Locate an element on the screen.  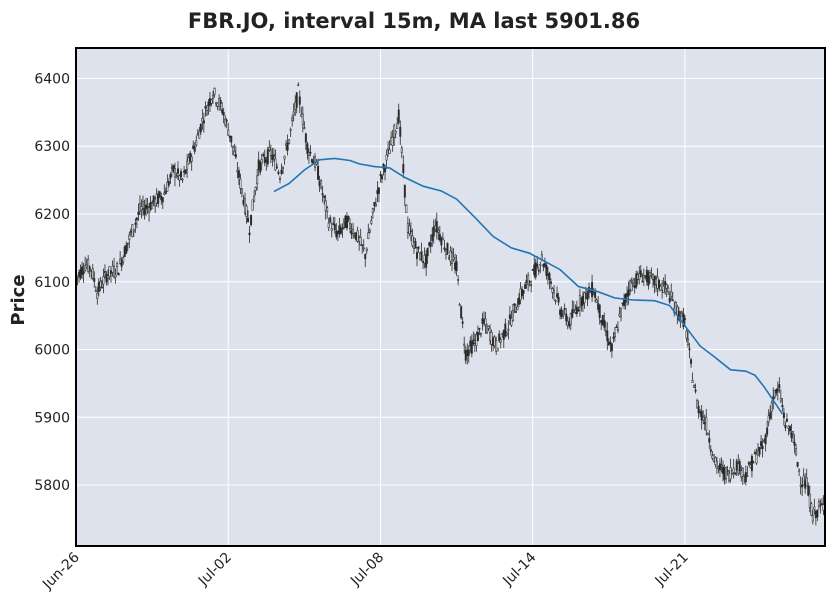
y-tick-label: 5800 is located at coordinates (52, 486).